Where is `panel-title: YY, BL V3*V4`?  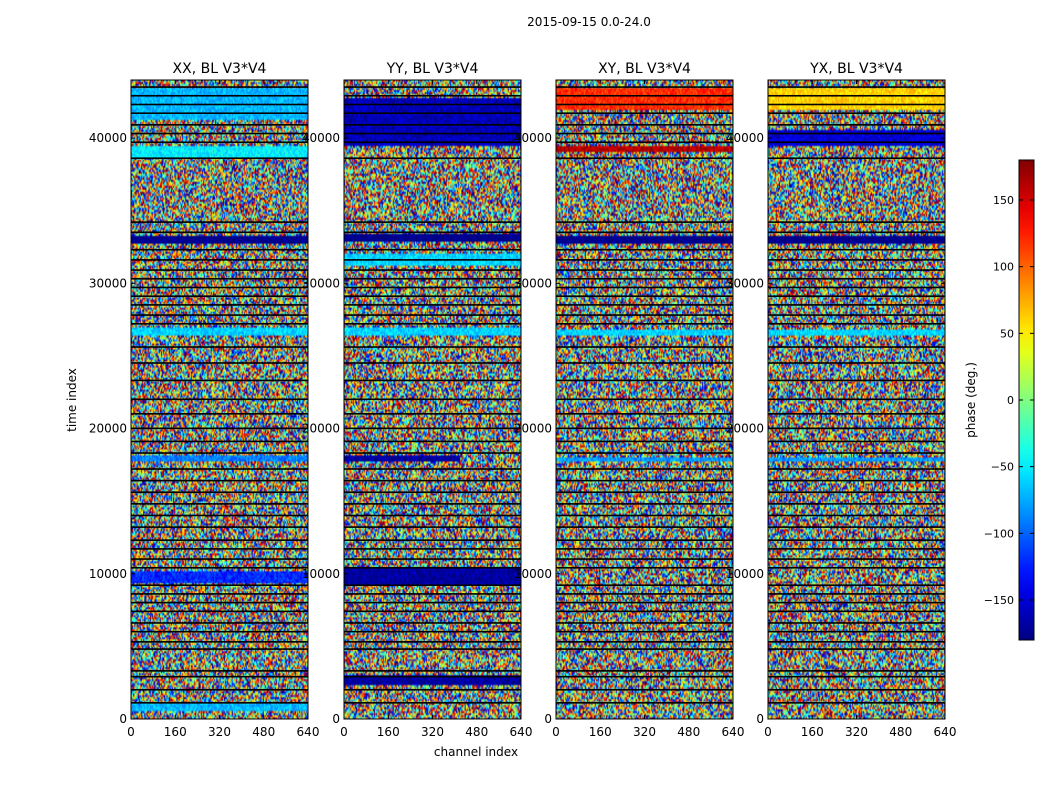 panel-title: YY, BL V3*V4 is located at coordinates (432, 69).